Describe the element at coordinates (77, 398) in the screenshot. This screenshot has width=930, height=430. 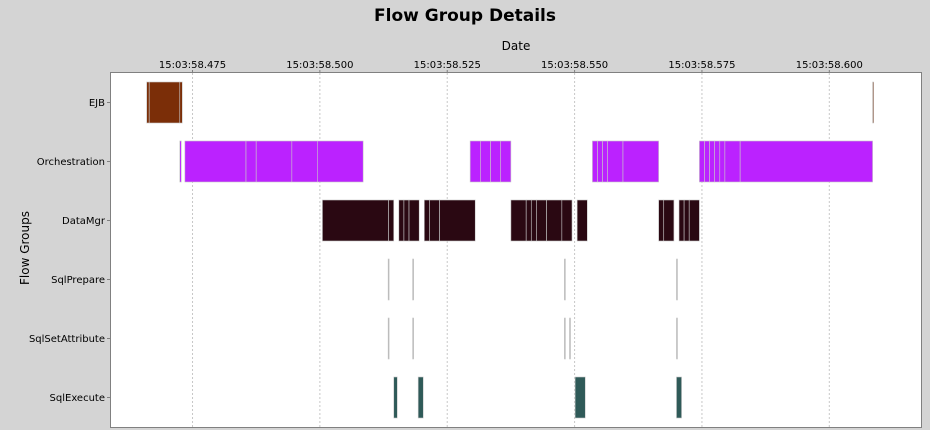
I see `category-label: SqlExecute` at that location.